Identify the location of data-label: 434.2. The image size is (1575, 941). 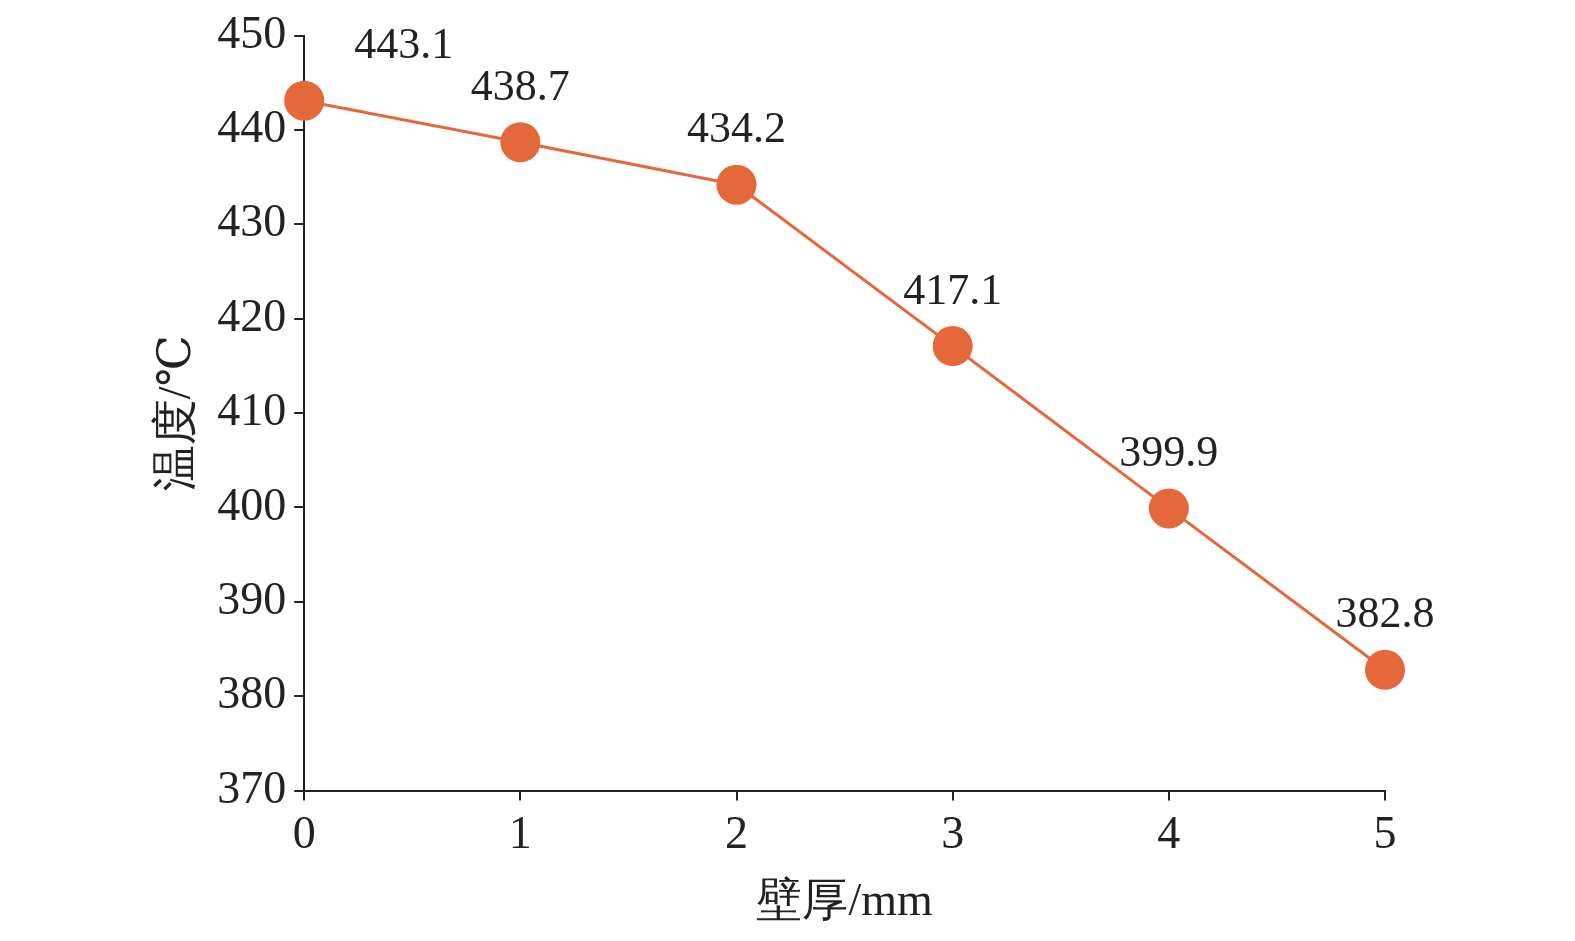
(737, 128).